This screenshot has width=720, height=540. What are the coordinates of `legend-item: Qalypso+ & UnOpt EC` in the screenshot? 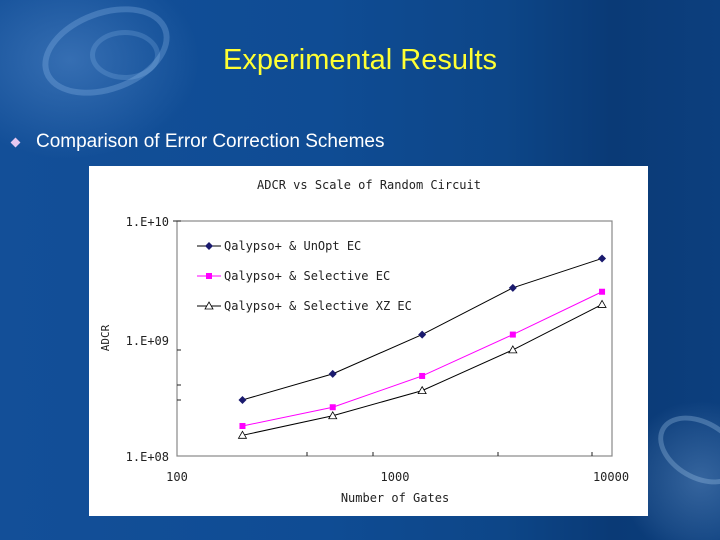 It's located at (279, 246).